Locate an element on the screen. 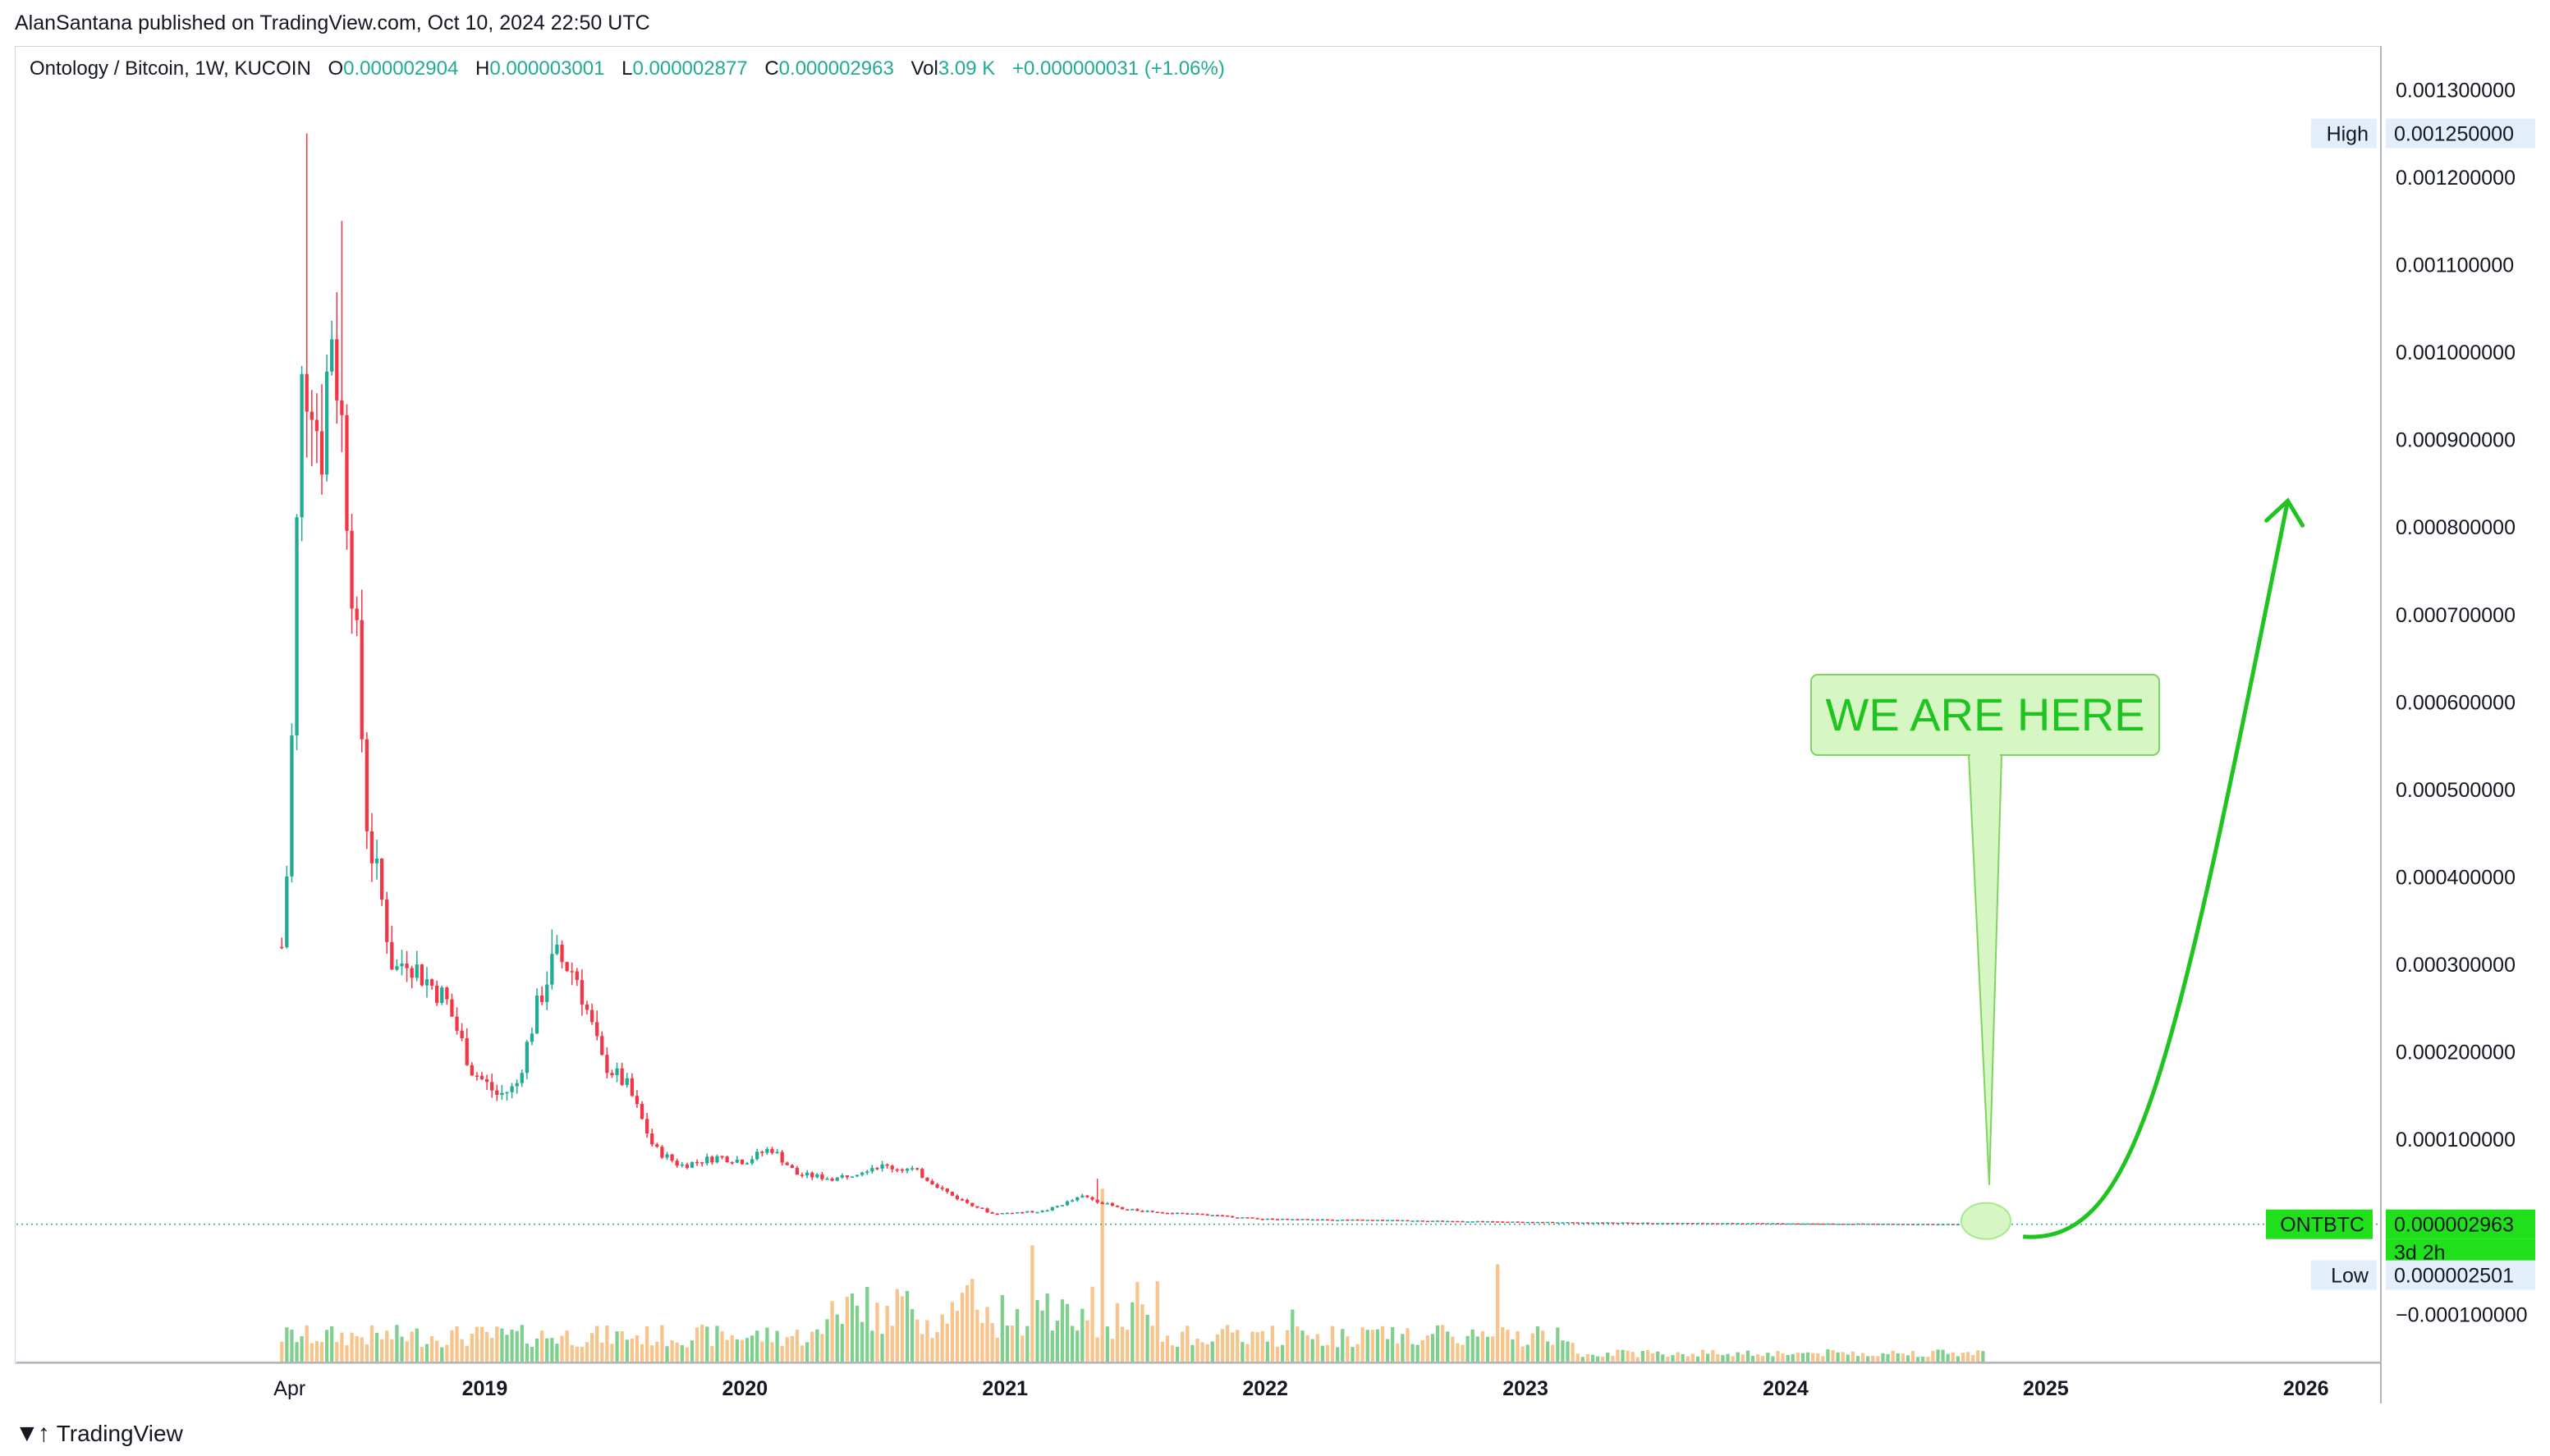  legend-symbol: Ontology / Bitcoin, 1W, KUCOIN is located at coordinates (170, 68).